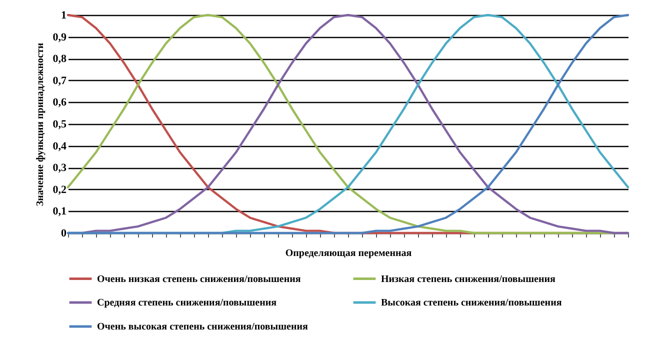 The height and width of the screenshot is (348, 647). I want to click on legend-label: Средняя степень снижения/повышения, so click(187, 303).